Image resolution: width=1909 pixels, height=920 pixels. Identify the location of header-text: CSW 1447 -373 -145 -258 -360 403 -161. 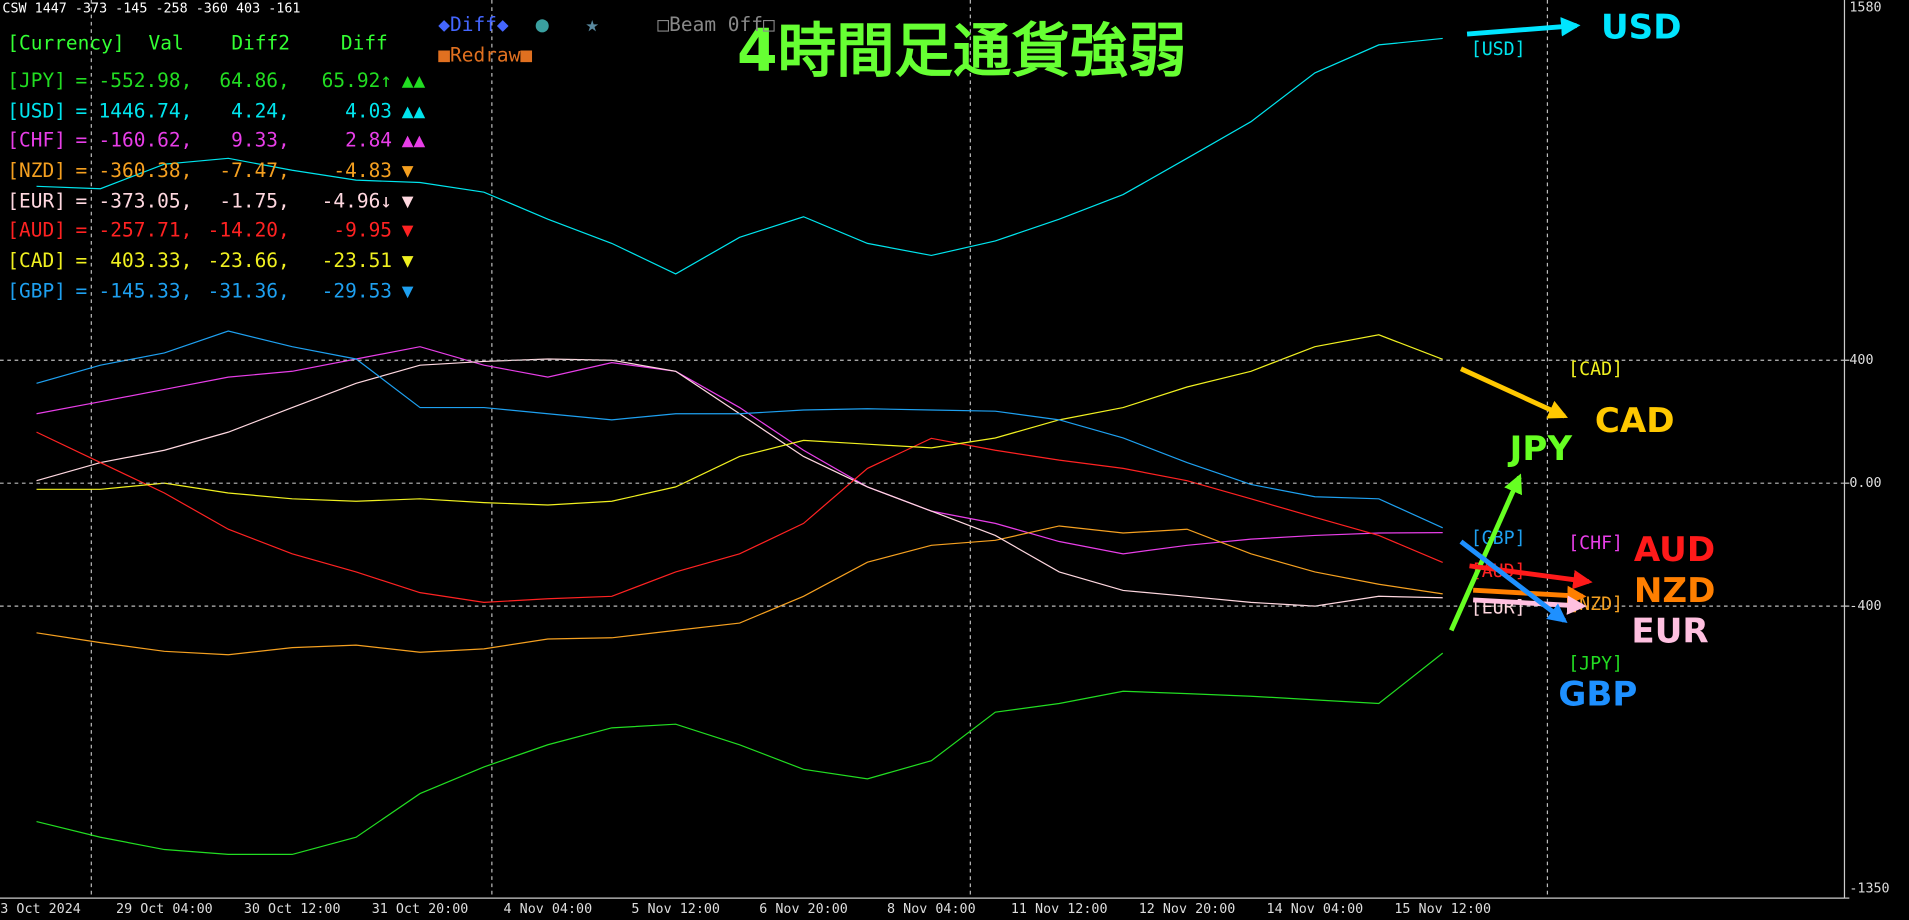
(151, 9).